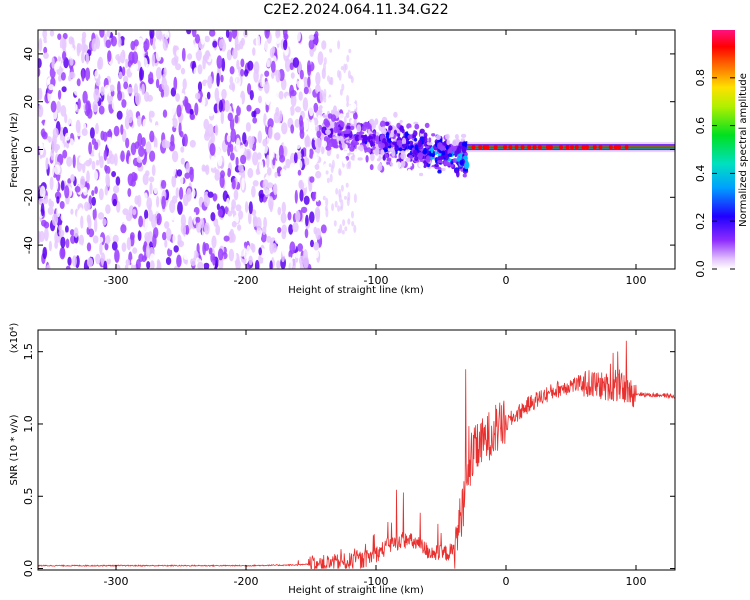 The width and height of the screenshot is (750, 600). What do you see at coordinates (28, 102) in the screenshot?
I see `y-tick-label: 20` at bounding box center [28, 102].